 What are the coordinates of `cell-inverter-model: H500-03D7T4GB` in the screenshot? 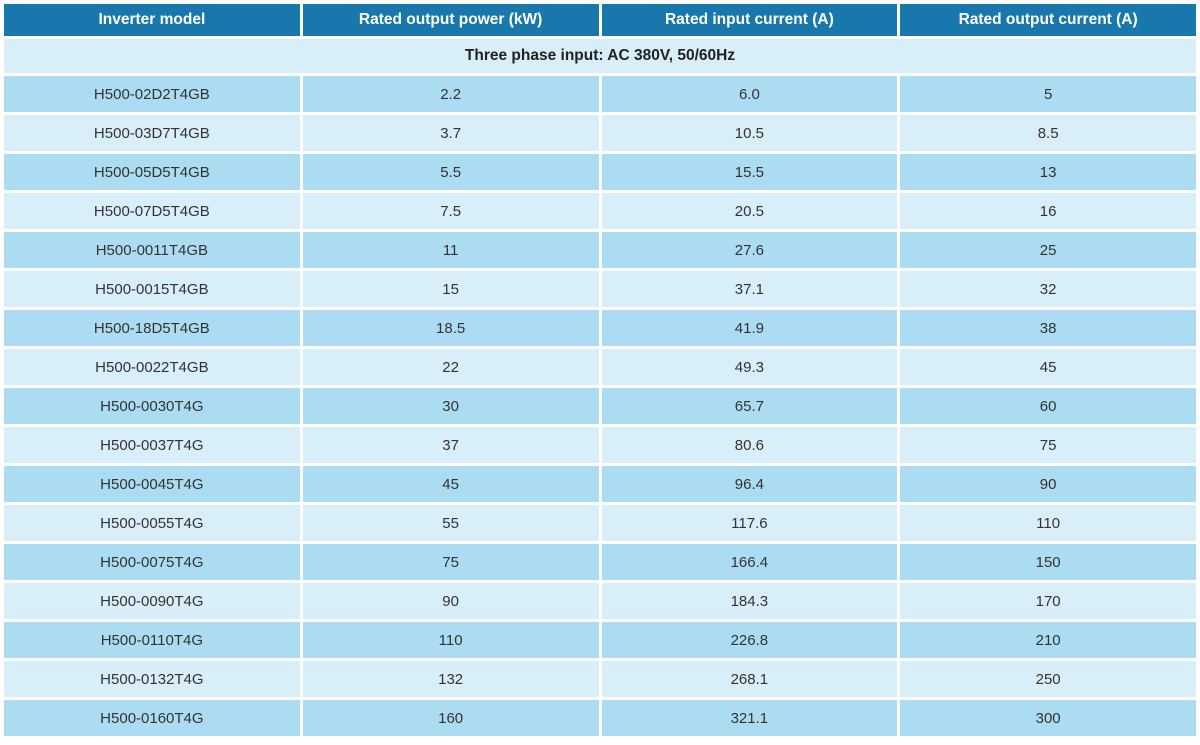 It's located at (152, 133).